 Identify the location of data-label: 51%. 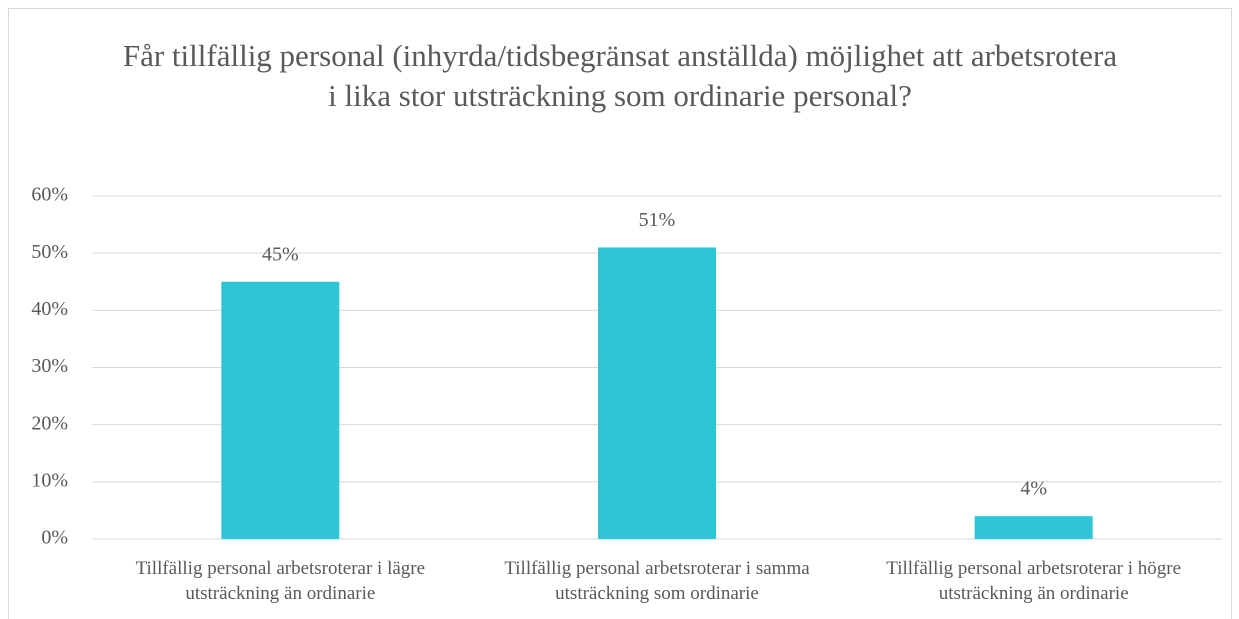
(657, 220).